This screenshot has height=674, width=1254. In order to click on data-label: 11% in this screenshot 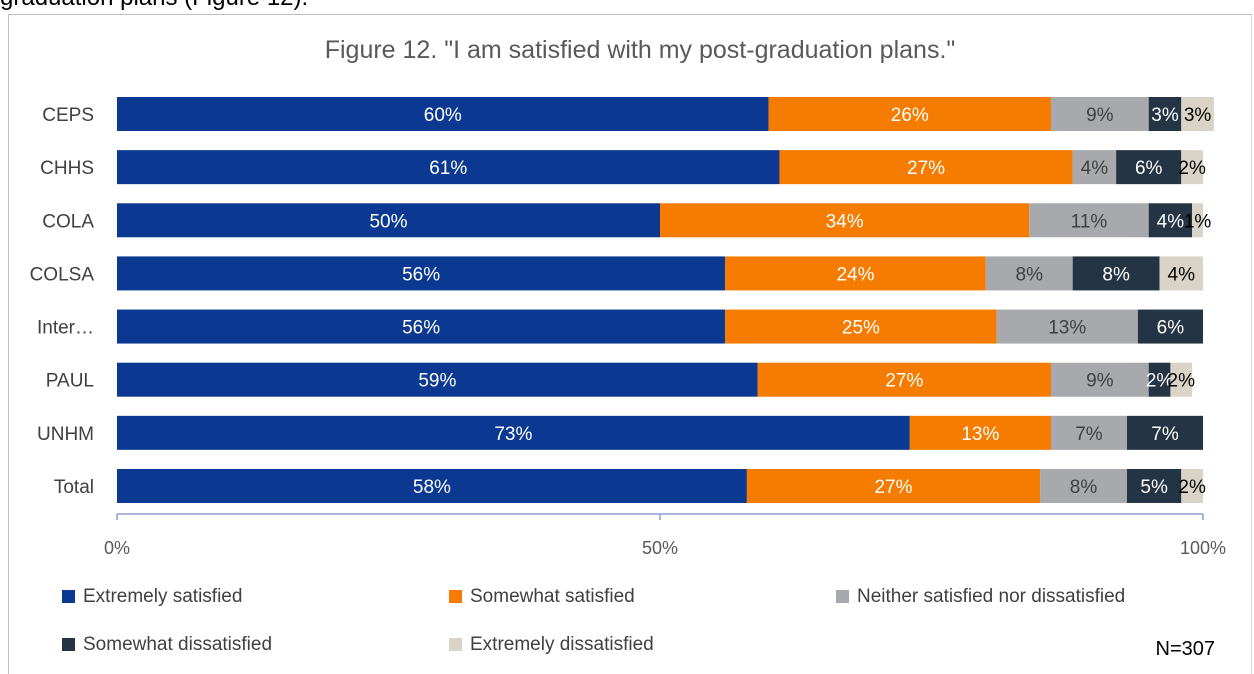, I will do `click(1089, 221)`.